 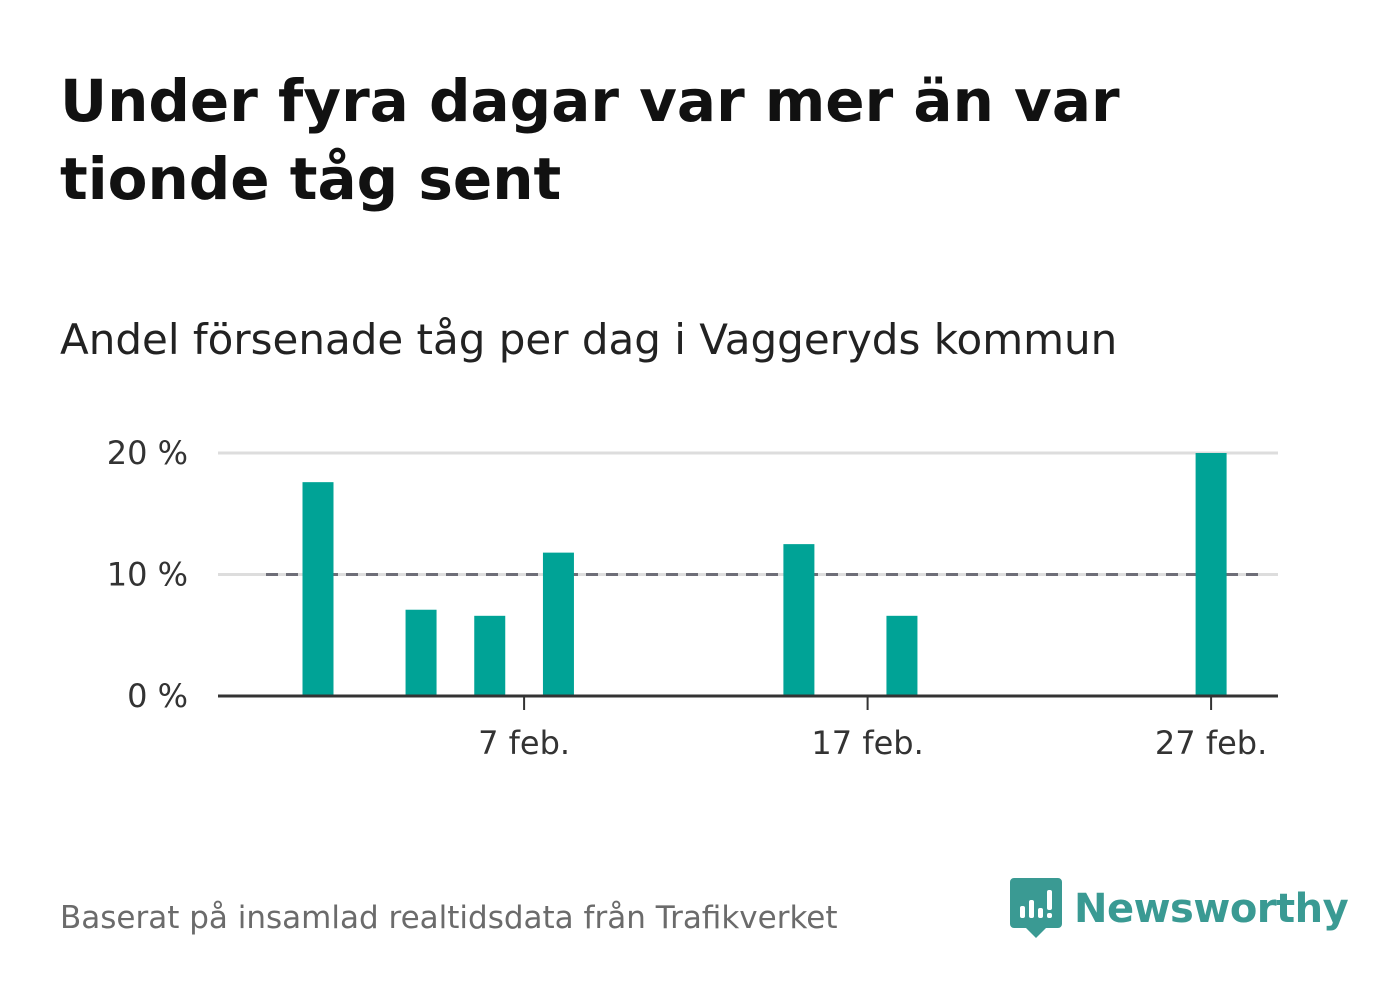 I want to click on grid-lines, so click(x=748, y=513).